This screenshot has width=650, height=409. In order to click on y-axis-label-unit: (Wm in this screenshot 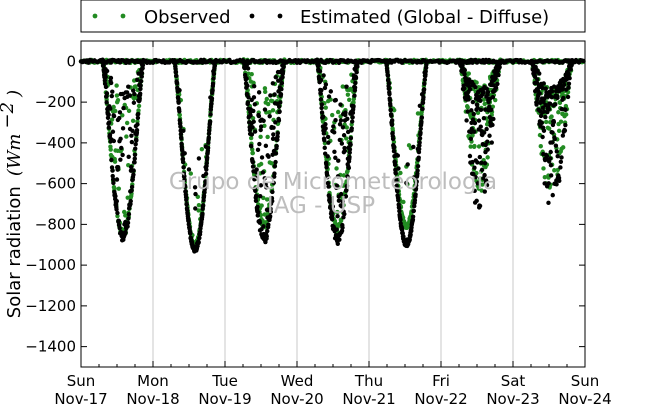, I will do `click(14, 155)`.